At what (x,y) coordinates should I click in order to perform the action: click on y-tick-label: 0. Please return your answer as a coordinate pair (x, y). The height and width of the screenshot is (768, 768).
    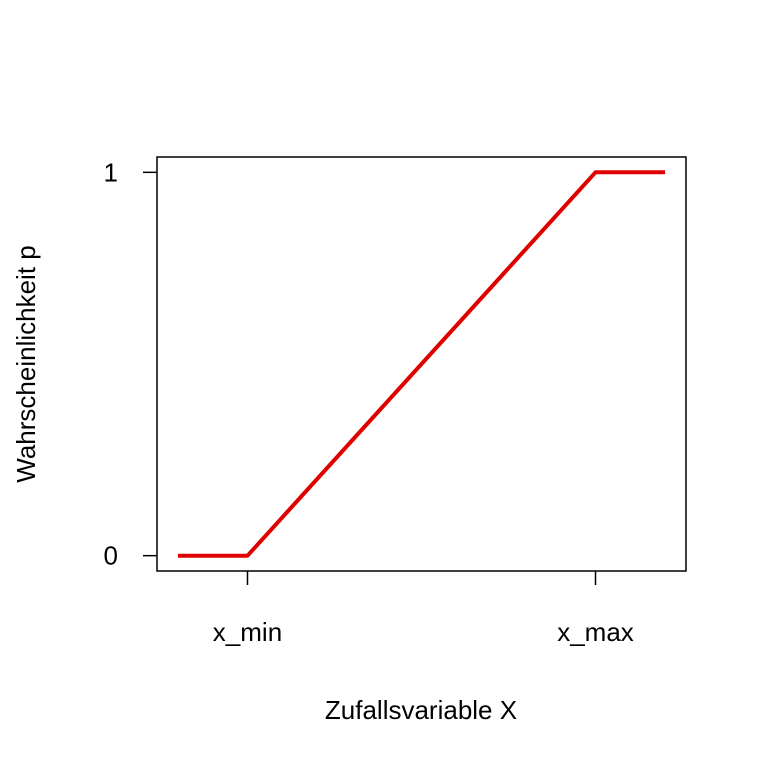
    Looking at the image, I should click on (111, 556).